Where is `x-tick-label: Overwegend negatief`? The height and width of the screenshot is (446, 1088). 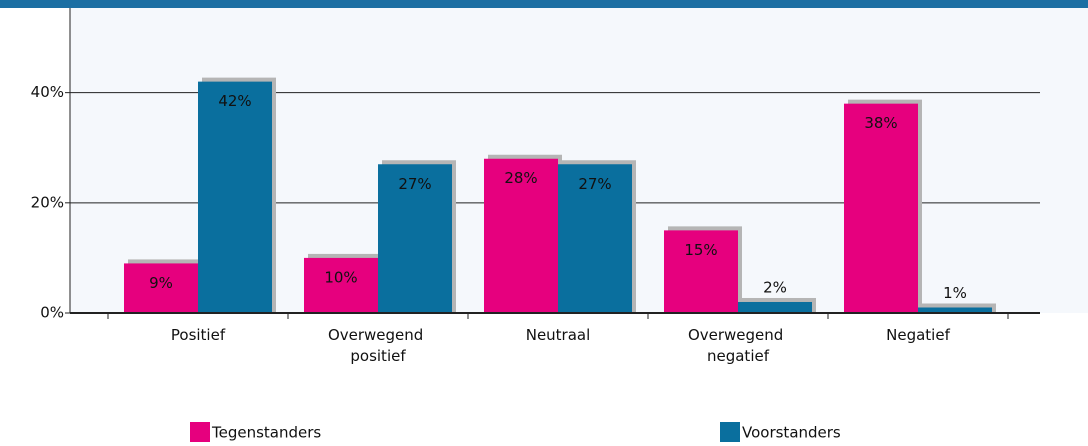
x-tick-label: Overwegend negatief is located at coordinates (738, 345).